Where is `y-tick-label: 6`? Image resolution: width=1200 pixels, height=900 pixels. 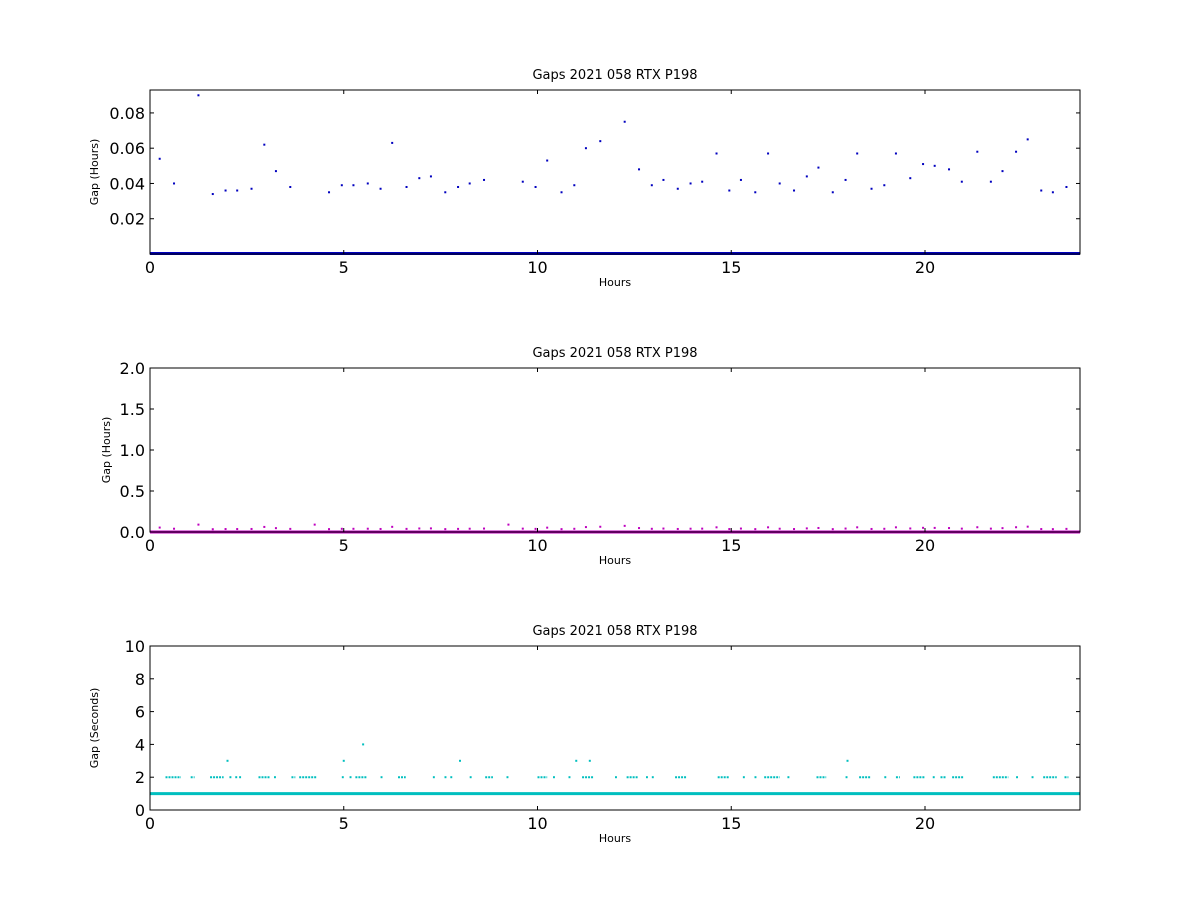 y-tick-label: 6 is located at coordinates (140, 712).